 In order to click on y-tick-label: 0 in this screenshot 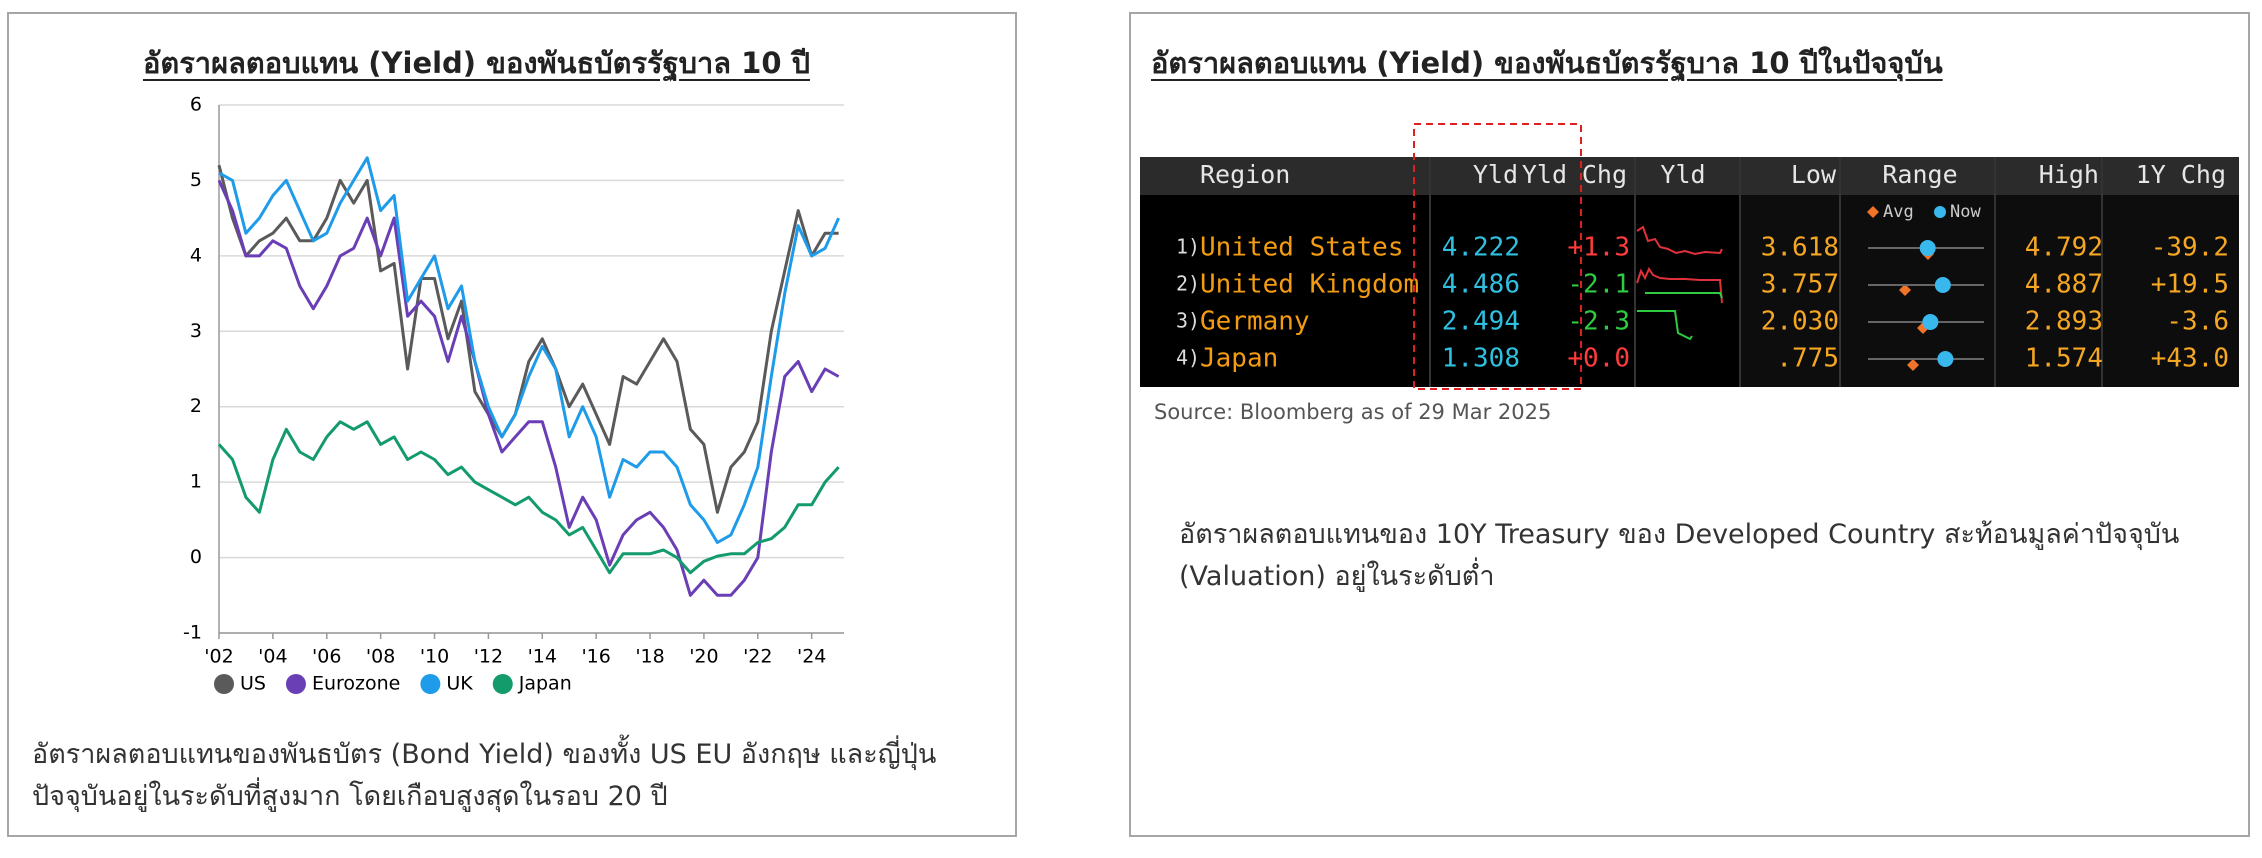, I will do `click(196, 557)`.